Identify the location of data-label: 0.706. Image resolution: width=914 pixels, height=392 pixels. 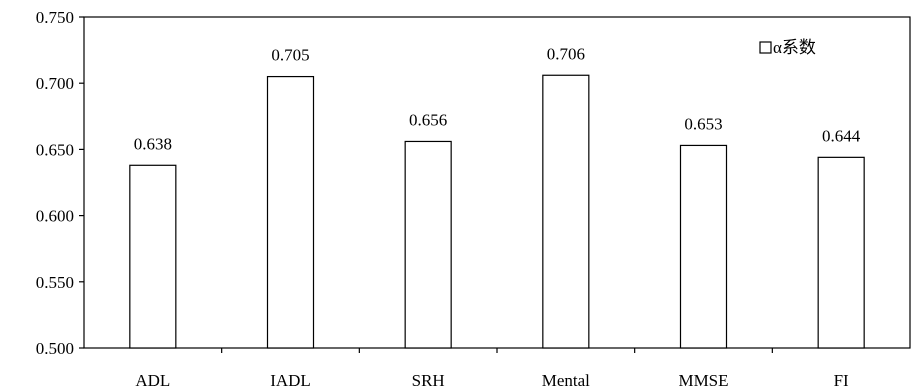
(566, 53).